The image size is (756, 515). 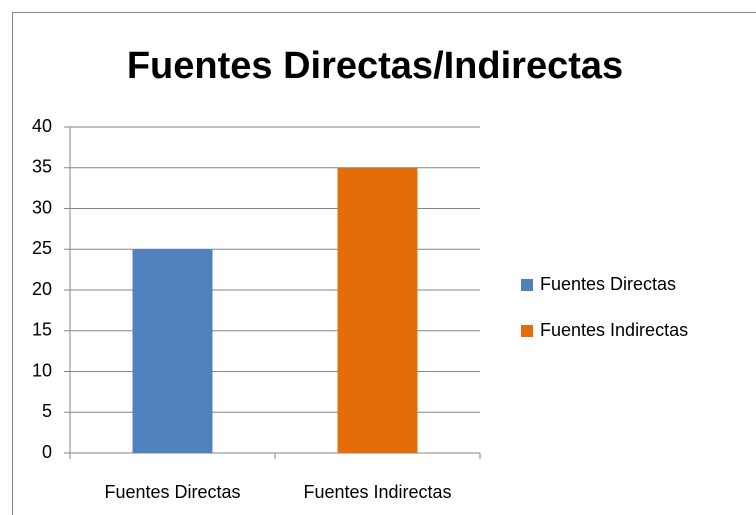 What do you see at coordinates (42, 126) in the screenshot?
I see `y-tick-label: 40` at bounding box center [42, 126].